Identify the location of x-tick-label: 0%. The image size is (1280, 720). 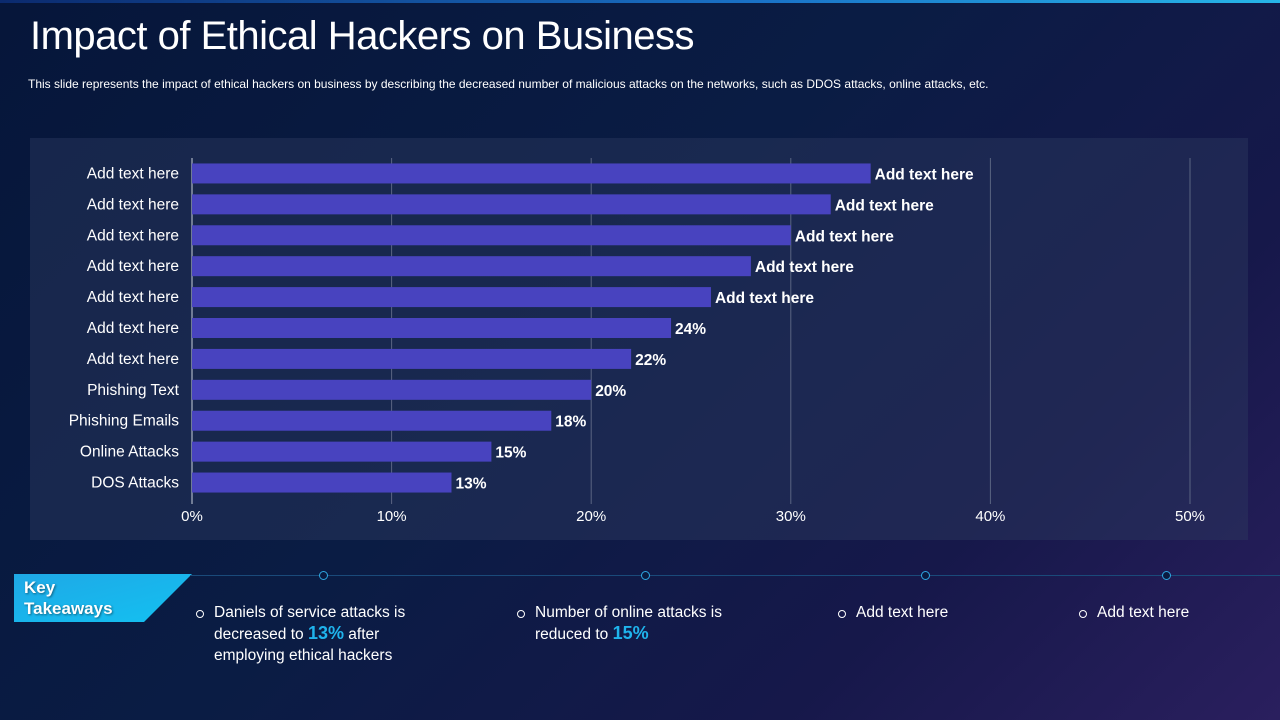
(192, 516).